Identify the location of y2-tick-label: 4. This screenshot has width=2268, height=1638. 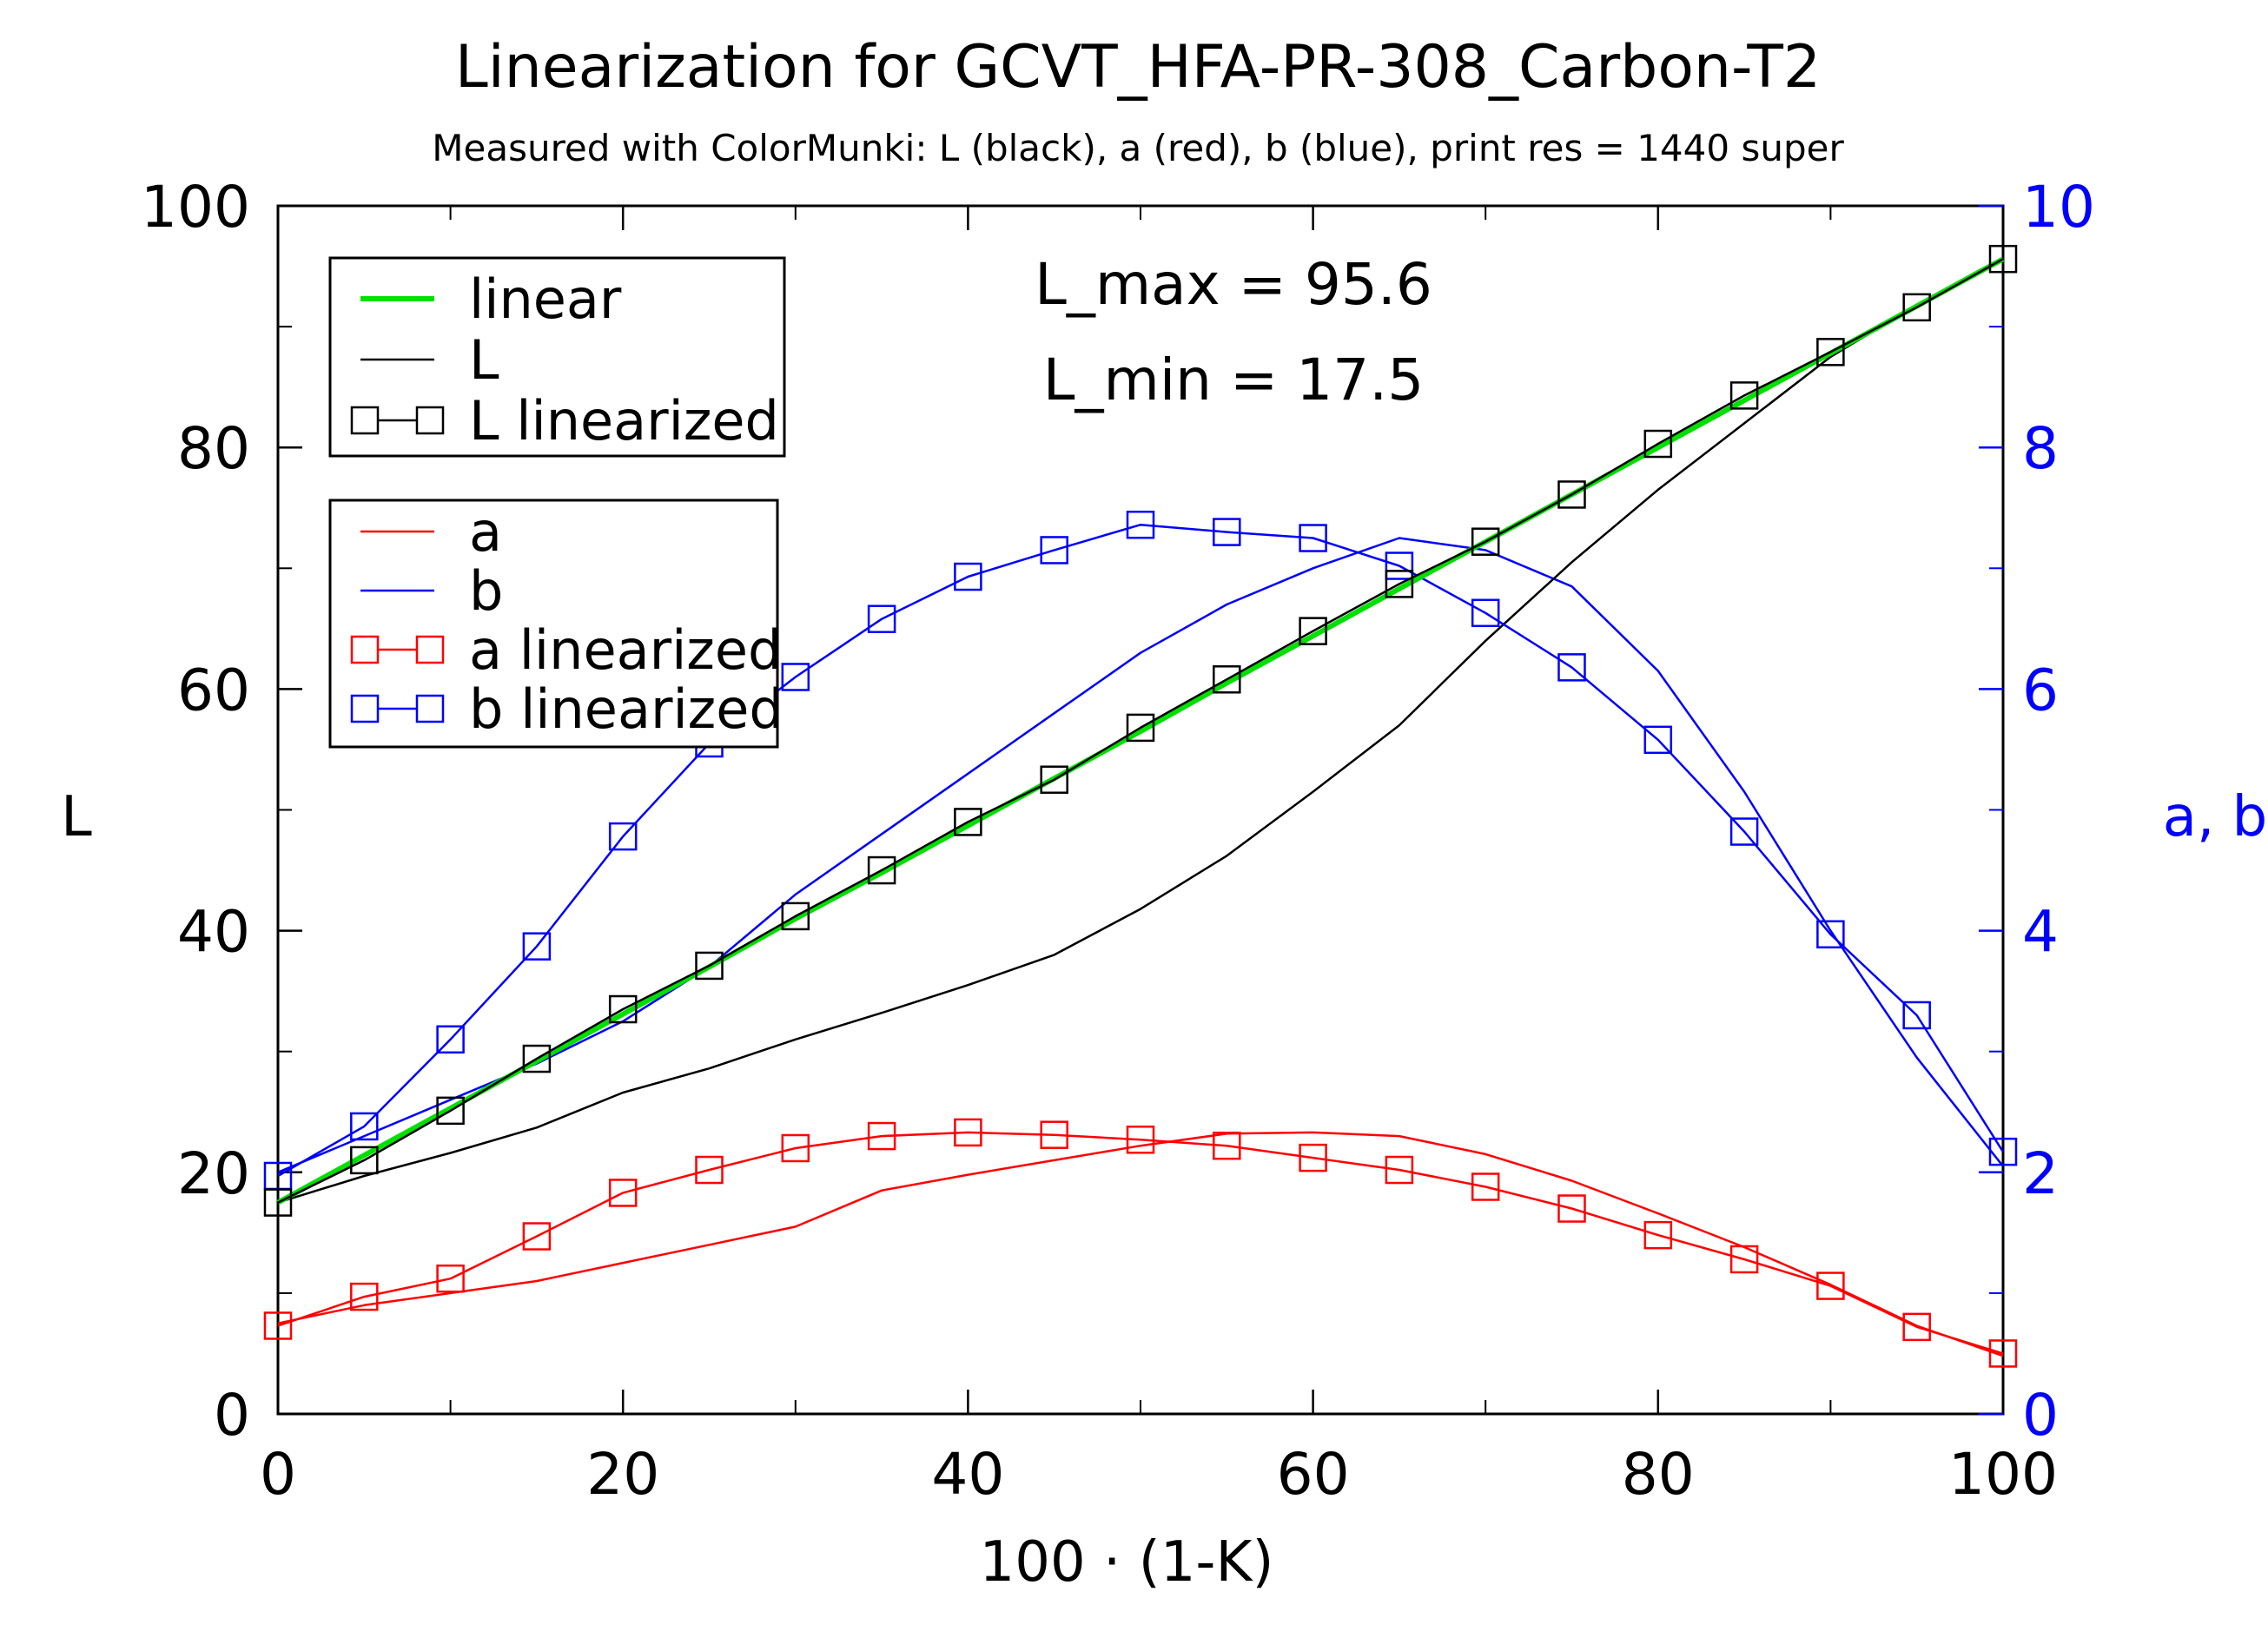
(2041, 932).